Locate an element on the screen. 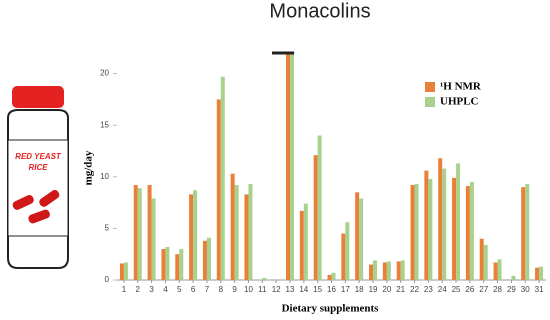 This screenshot has width=550, height=320. chart-title: Monacolins is located at coordinates (319, 11).